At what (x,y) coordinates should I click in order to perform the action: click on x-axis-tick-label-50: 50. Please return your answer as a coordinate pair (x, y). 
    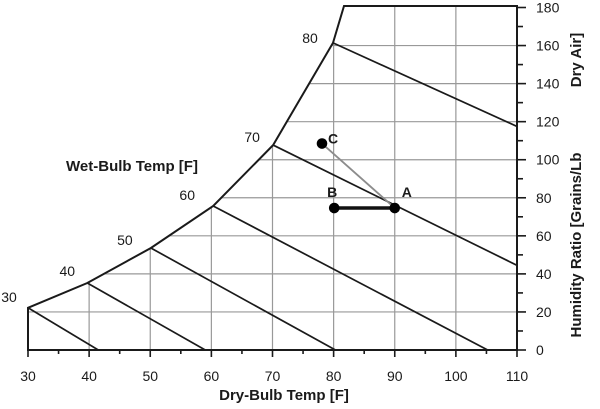
    Looking at the image, I should click on (150, 376).